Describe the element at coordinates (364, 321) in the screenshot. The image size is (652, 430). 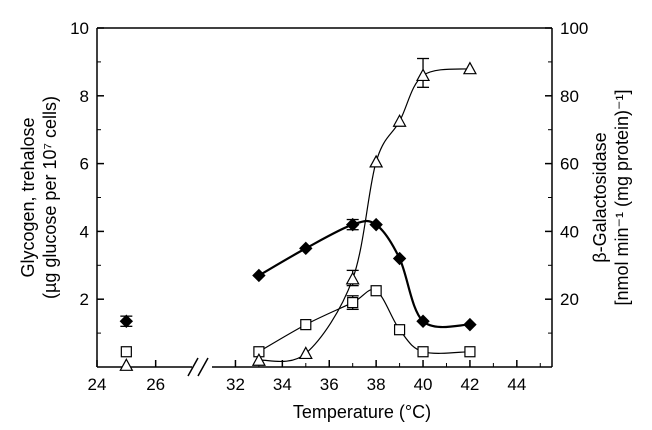
I see `series-line-open-square` at that location.